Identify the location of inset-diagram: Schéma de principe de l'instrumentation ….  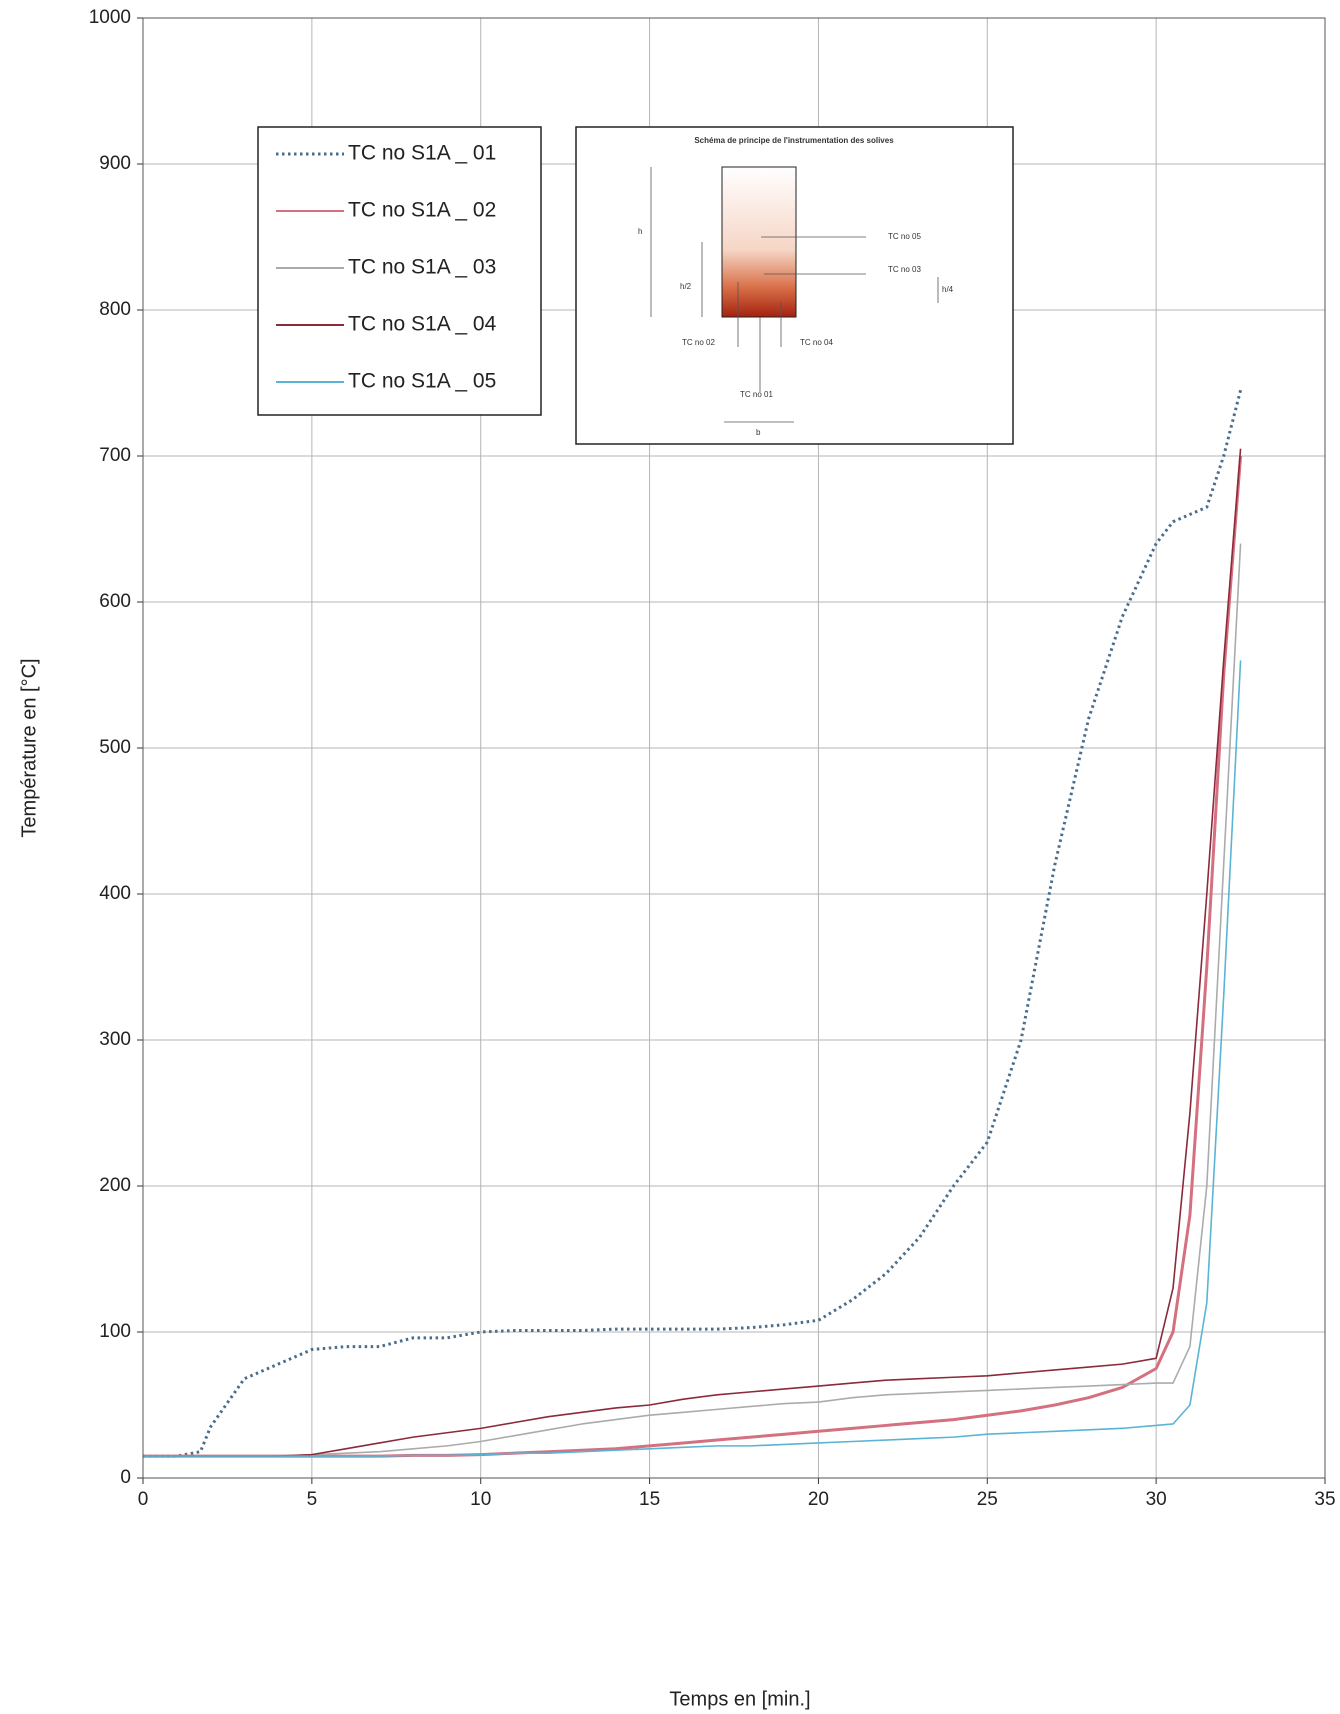
(794, 285).